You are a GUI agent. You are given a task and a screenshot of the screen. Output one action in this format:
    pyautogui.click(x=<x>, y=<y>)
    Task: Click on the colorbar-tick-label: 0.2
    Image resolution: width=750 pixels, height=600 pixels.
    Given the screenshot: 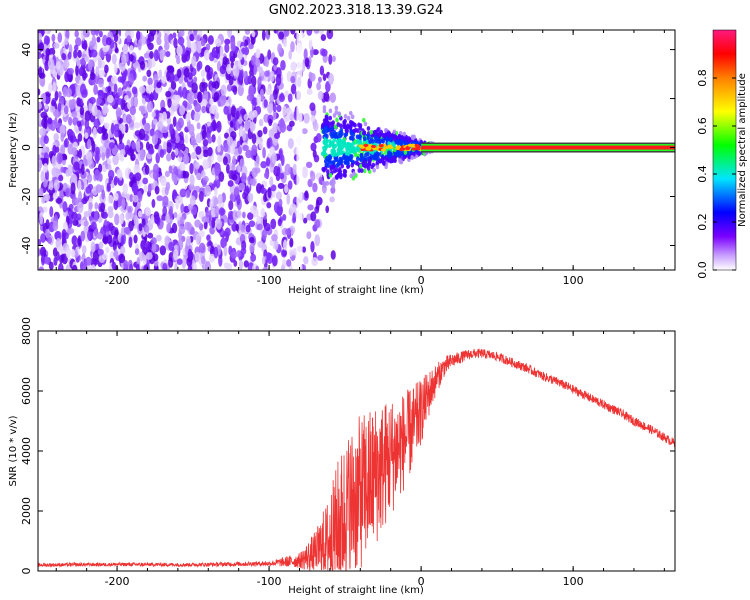 What is the action you would take?
    pyautogui.click(x=702, y=222)
    